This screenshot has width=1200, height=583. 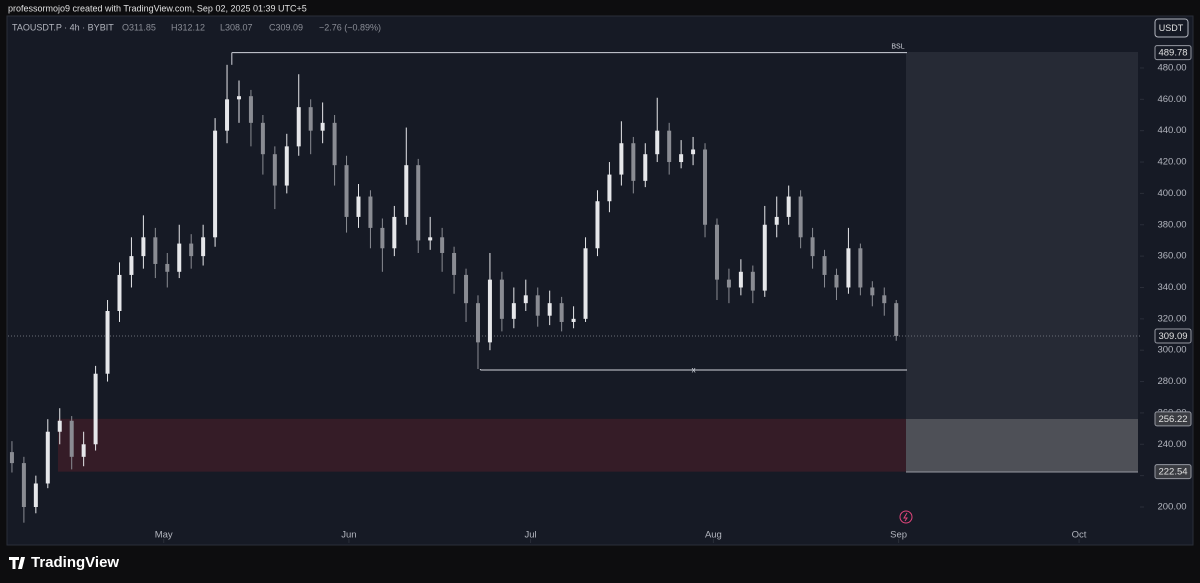 I want to click on currency-button, so click(x=1171, y=28).